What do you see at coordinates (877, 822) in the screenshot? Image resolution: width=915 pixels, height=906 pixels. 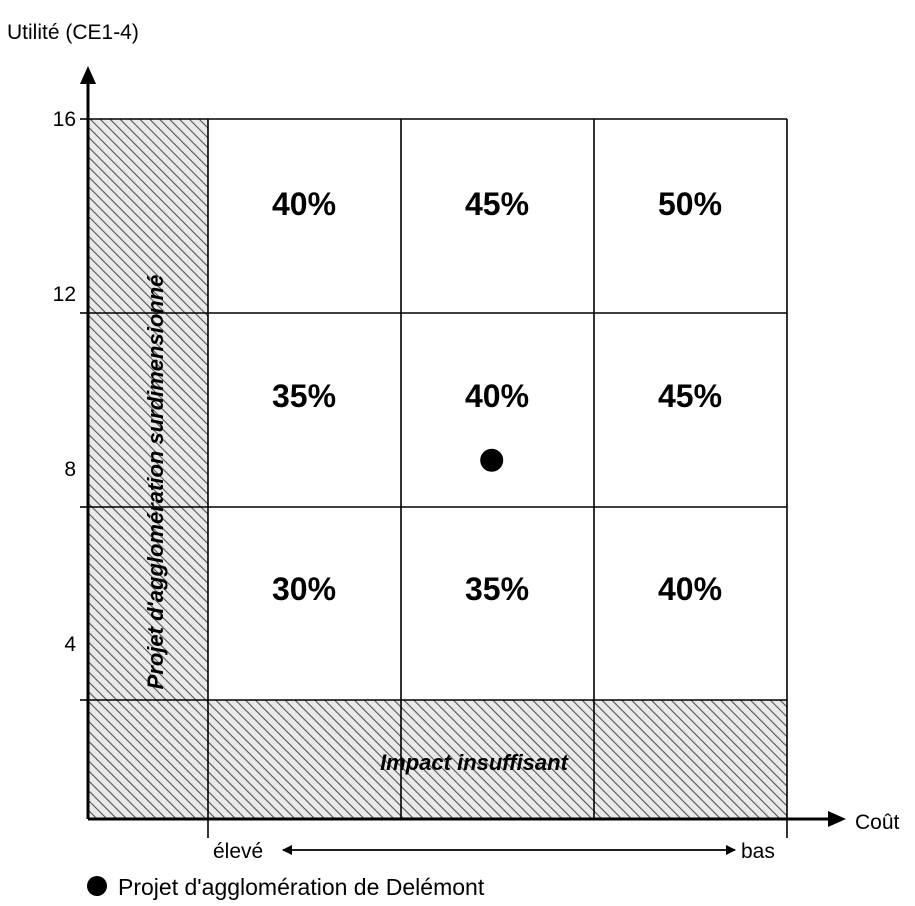 I see `x-axis-title: Coût` at bounding box center [877, 822].